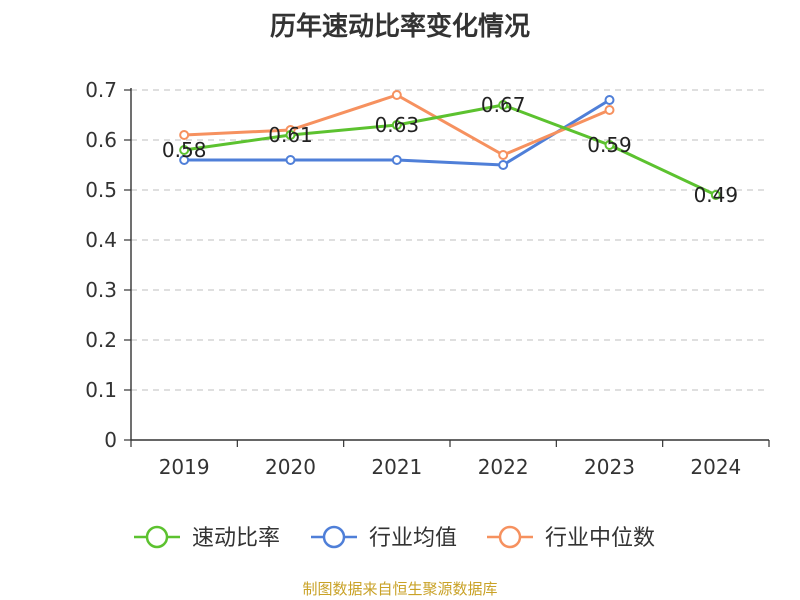  I want to click on data-label: 0.63, so click(397, 125).